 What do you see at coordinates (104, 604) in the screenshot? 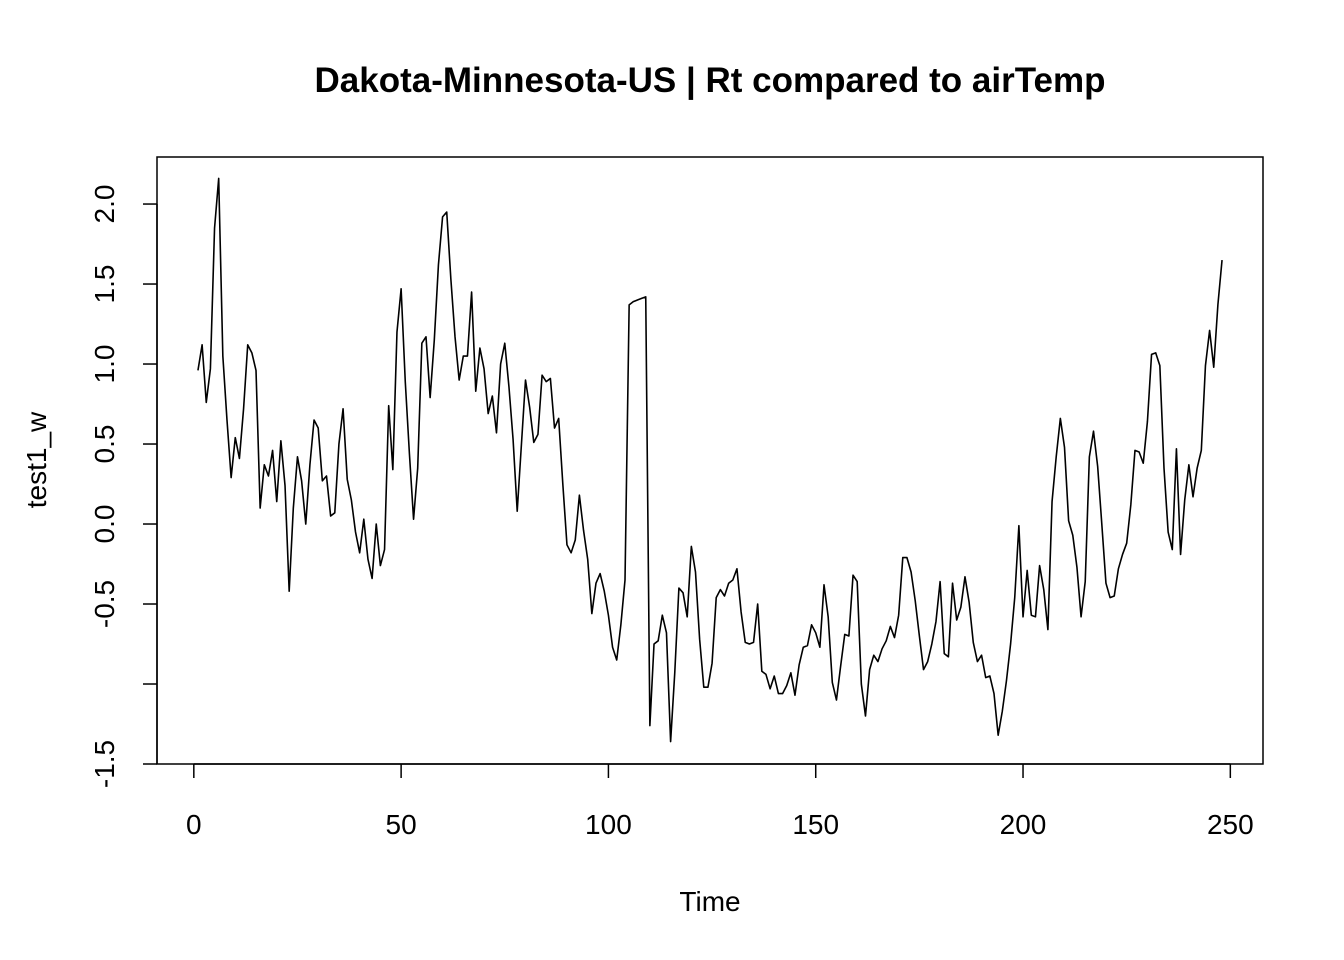
I see `y-tick-label: -0.5` at bounding box center [104, 604].